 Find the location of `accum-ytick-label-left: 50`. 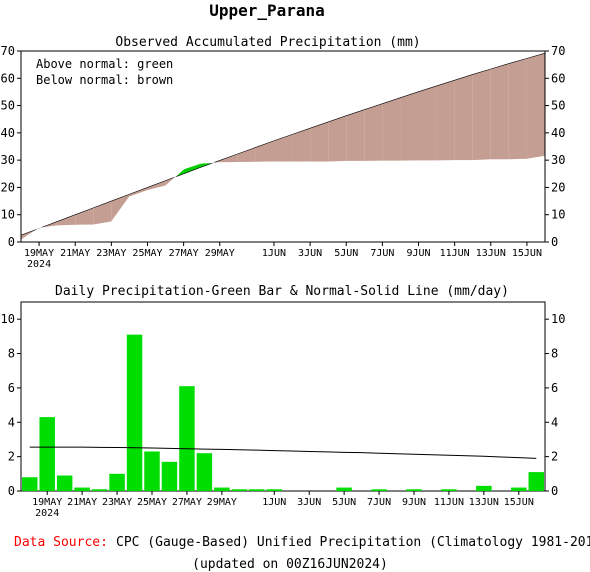

accum-ytick-label-left: 50 is located at coordinates (8, 106).